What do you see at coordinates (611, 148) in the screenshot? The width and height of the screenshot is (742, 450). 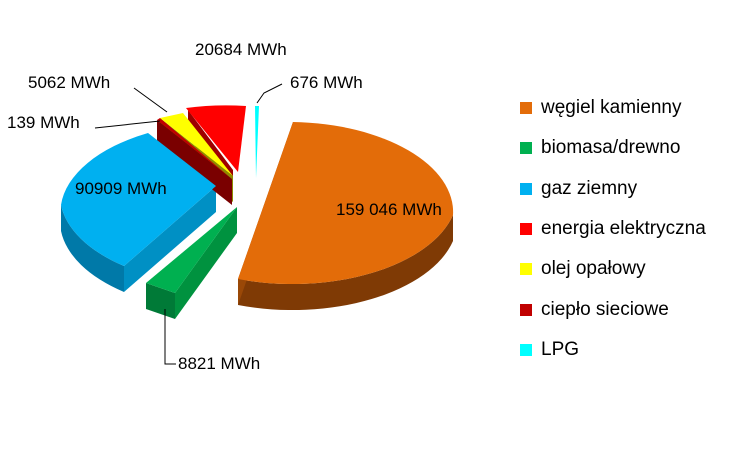 I see `legend-label: biomasa/drewno` at bounding box center [611, 148].